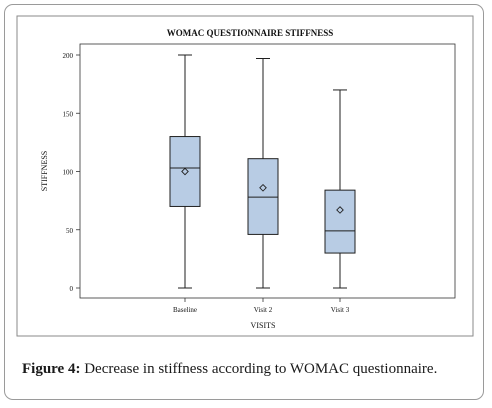 The width and height of the screenshot is (492, 408). I want to click on y-tick-label: 200, so click(68, 56).